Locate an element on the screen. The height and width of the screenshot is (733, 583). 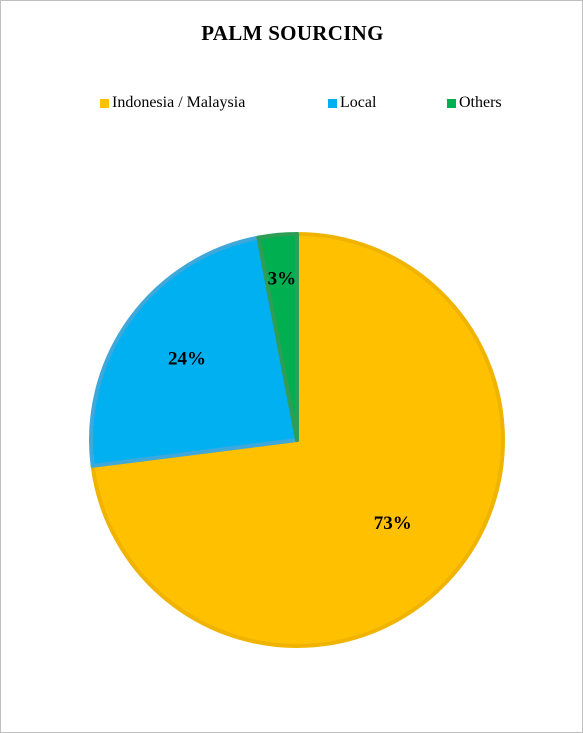
legend-label-indonesia-malaysia: Indonesia / Malaysia is located at coordinates (179, 102).